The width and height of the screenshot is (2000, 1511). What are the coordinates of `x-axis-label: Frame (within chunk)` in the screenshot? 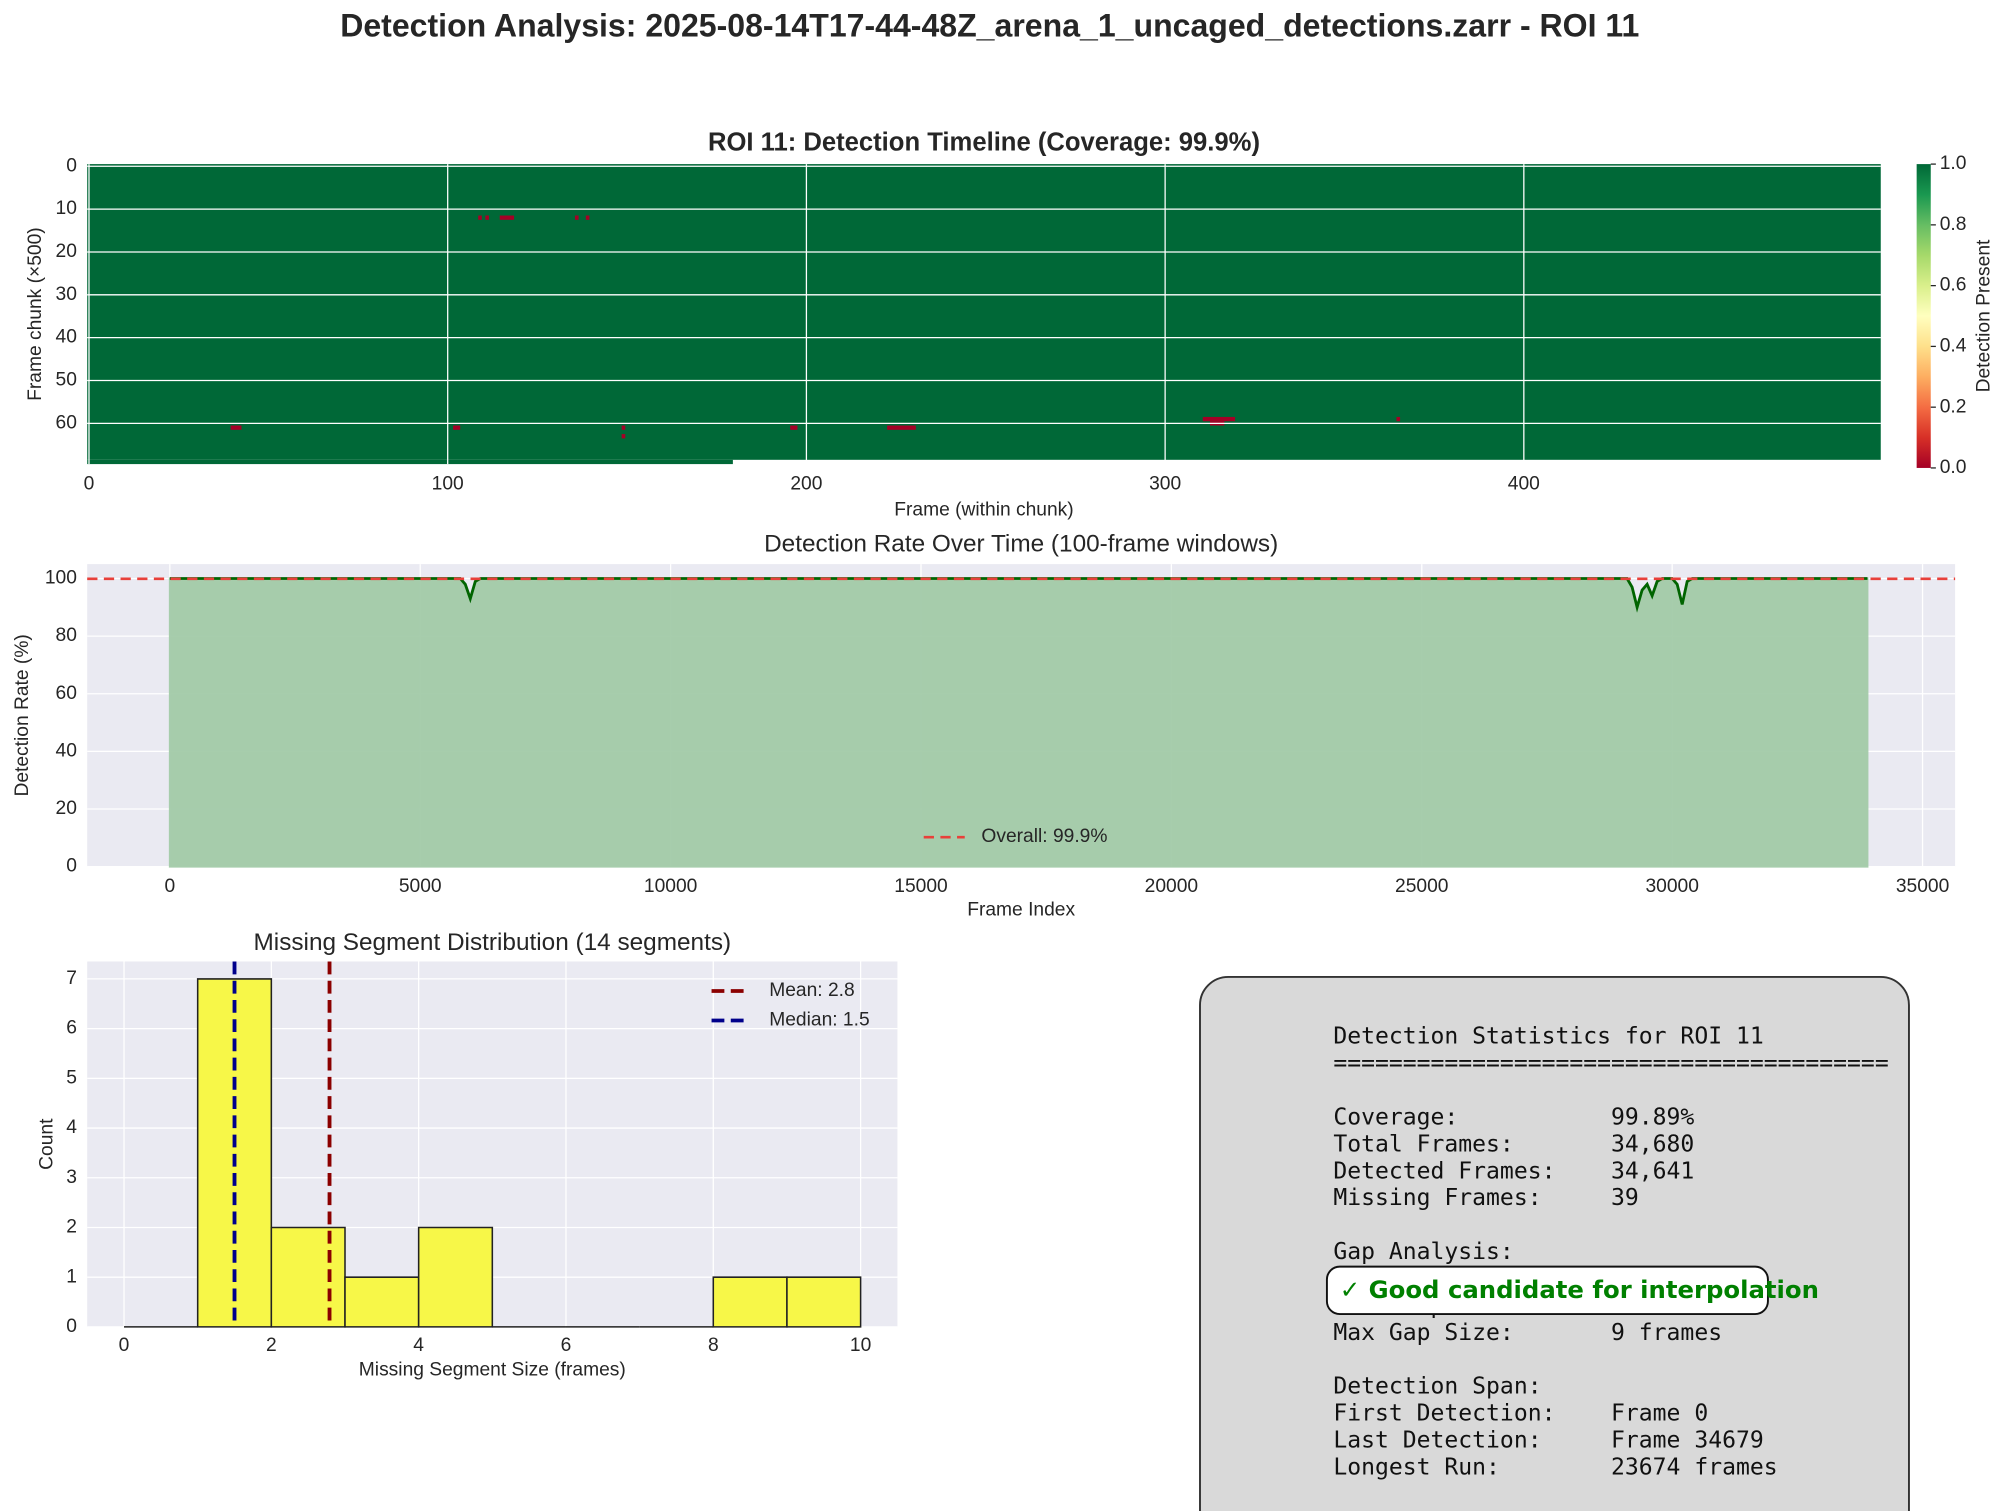 It's located at (983, 509).